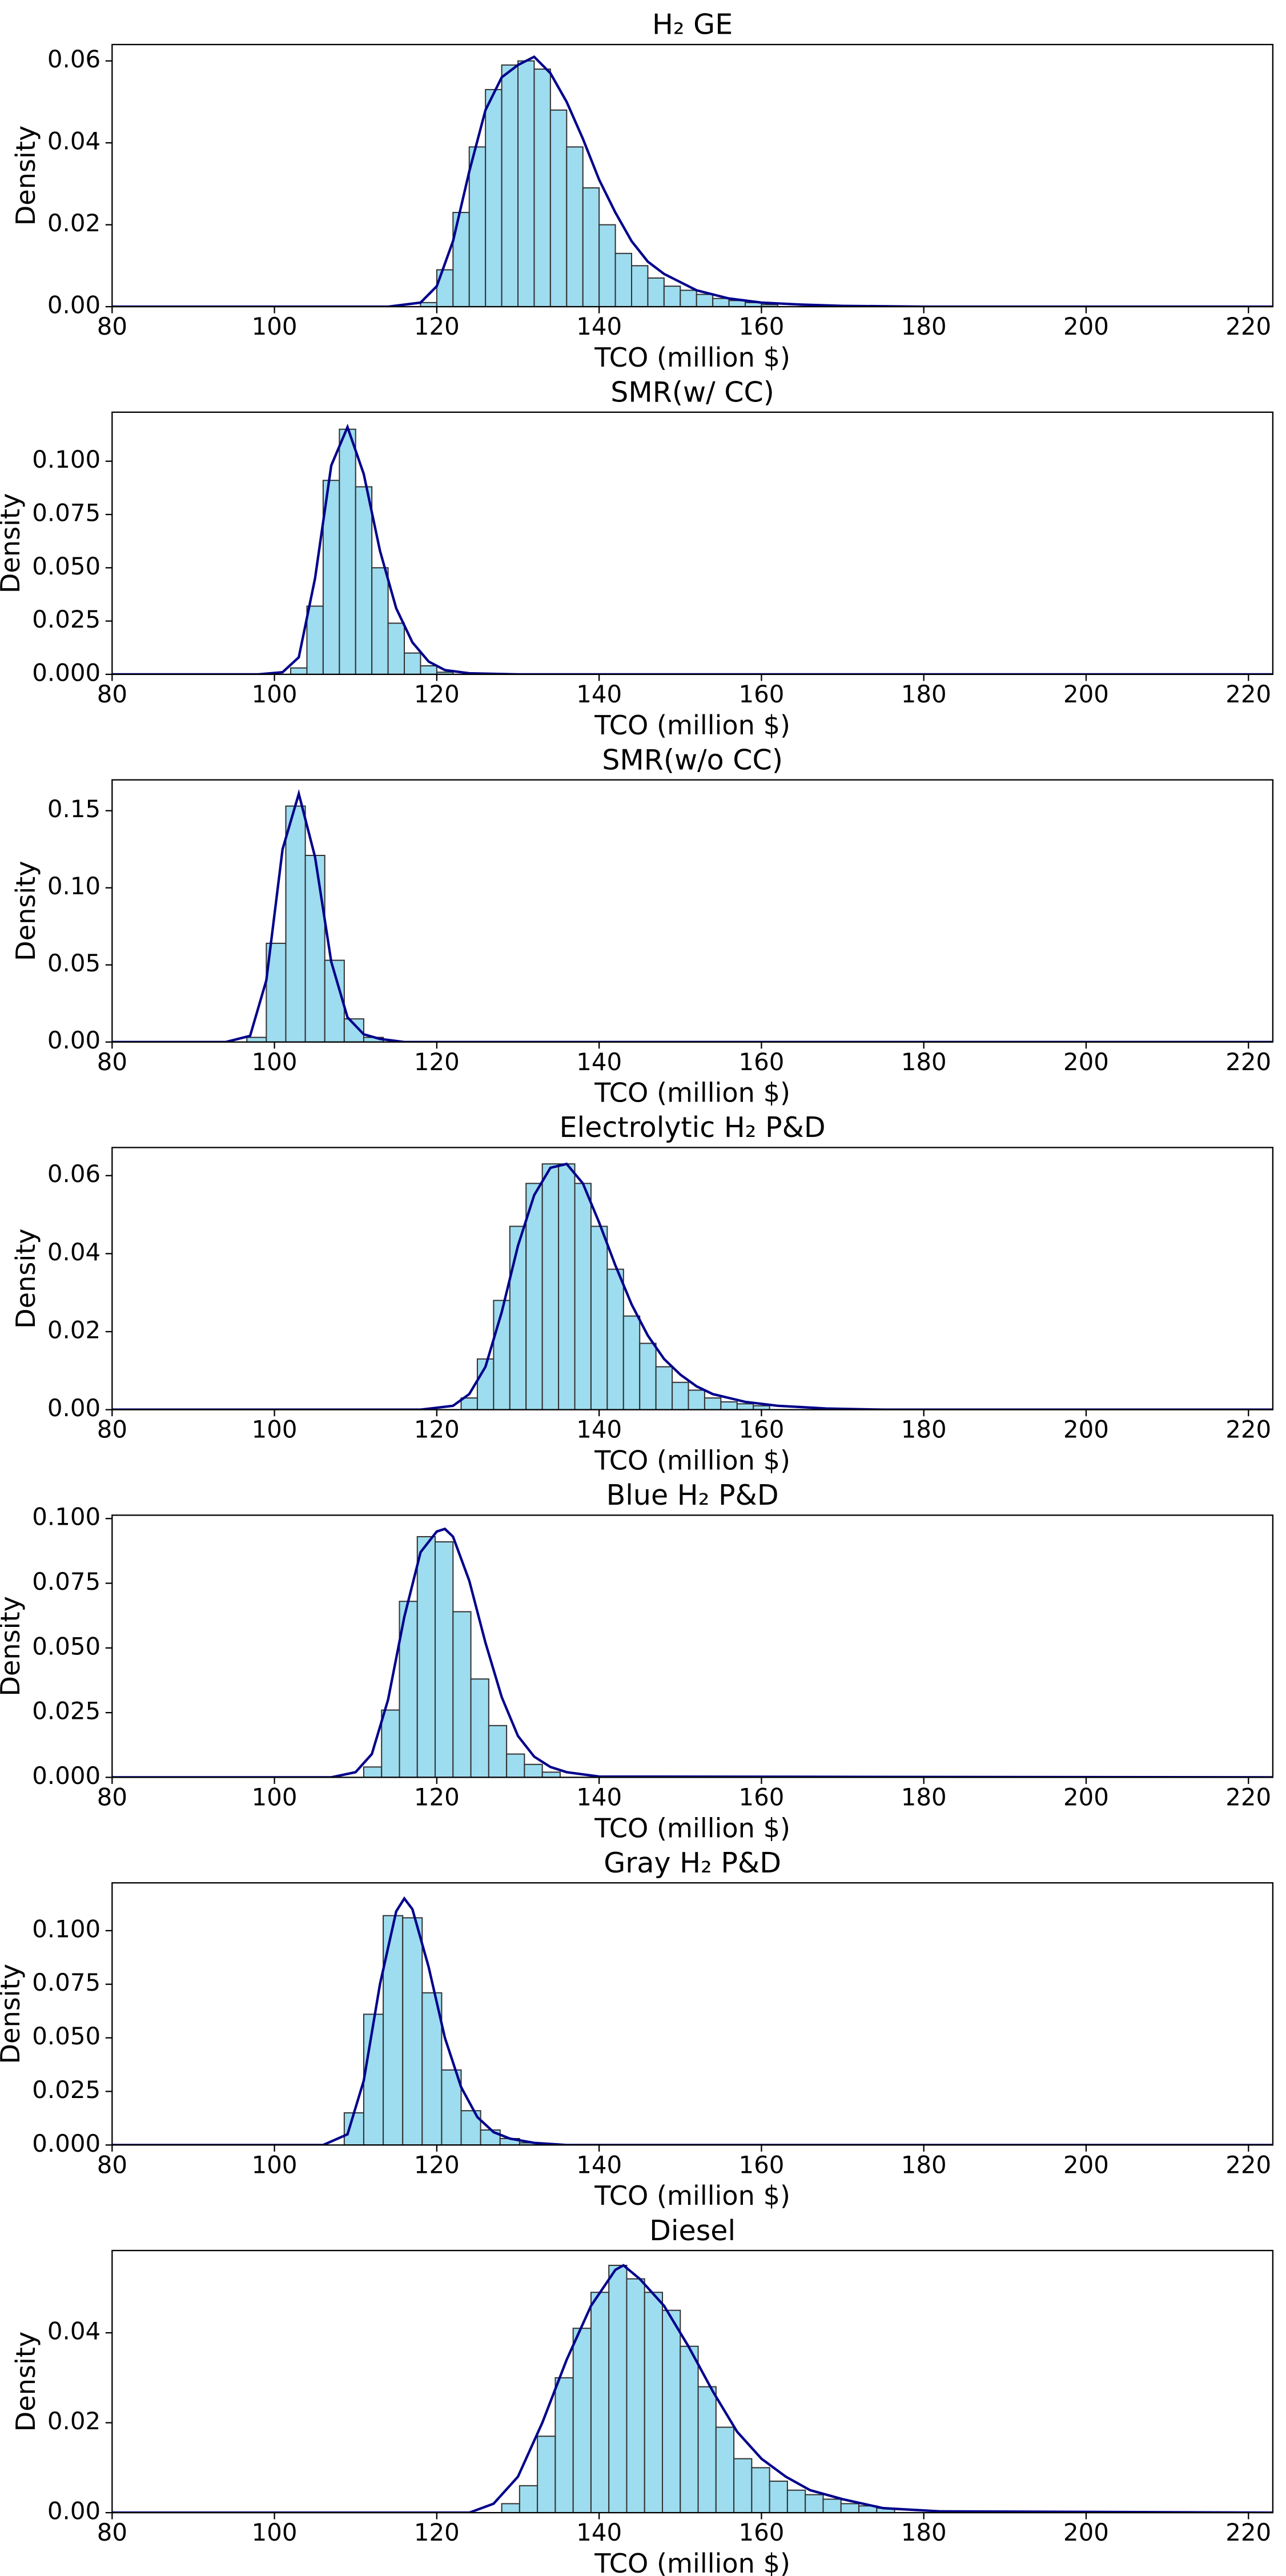 The width and height of the screenshot is (1286, 2576). I want to click on panel-title: SMR(w/o CC), so click(692, 759).